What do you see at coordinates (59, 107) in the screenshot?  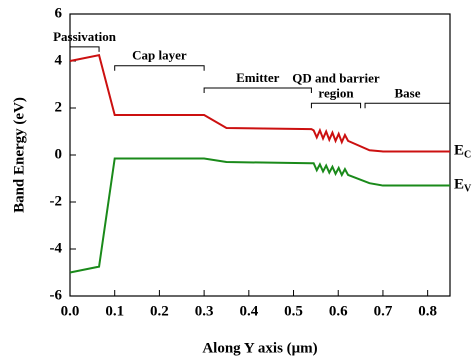 I see `y-tick-label: 2` at bounding box center [59, 107].